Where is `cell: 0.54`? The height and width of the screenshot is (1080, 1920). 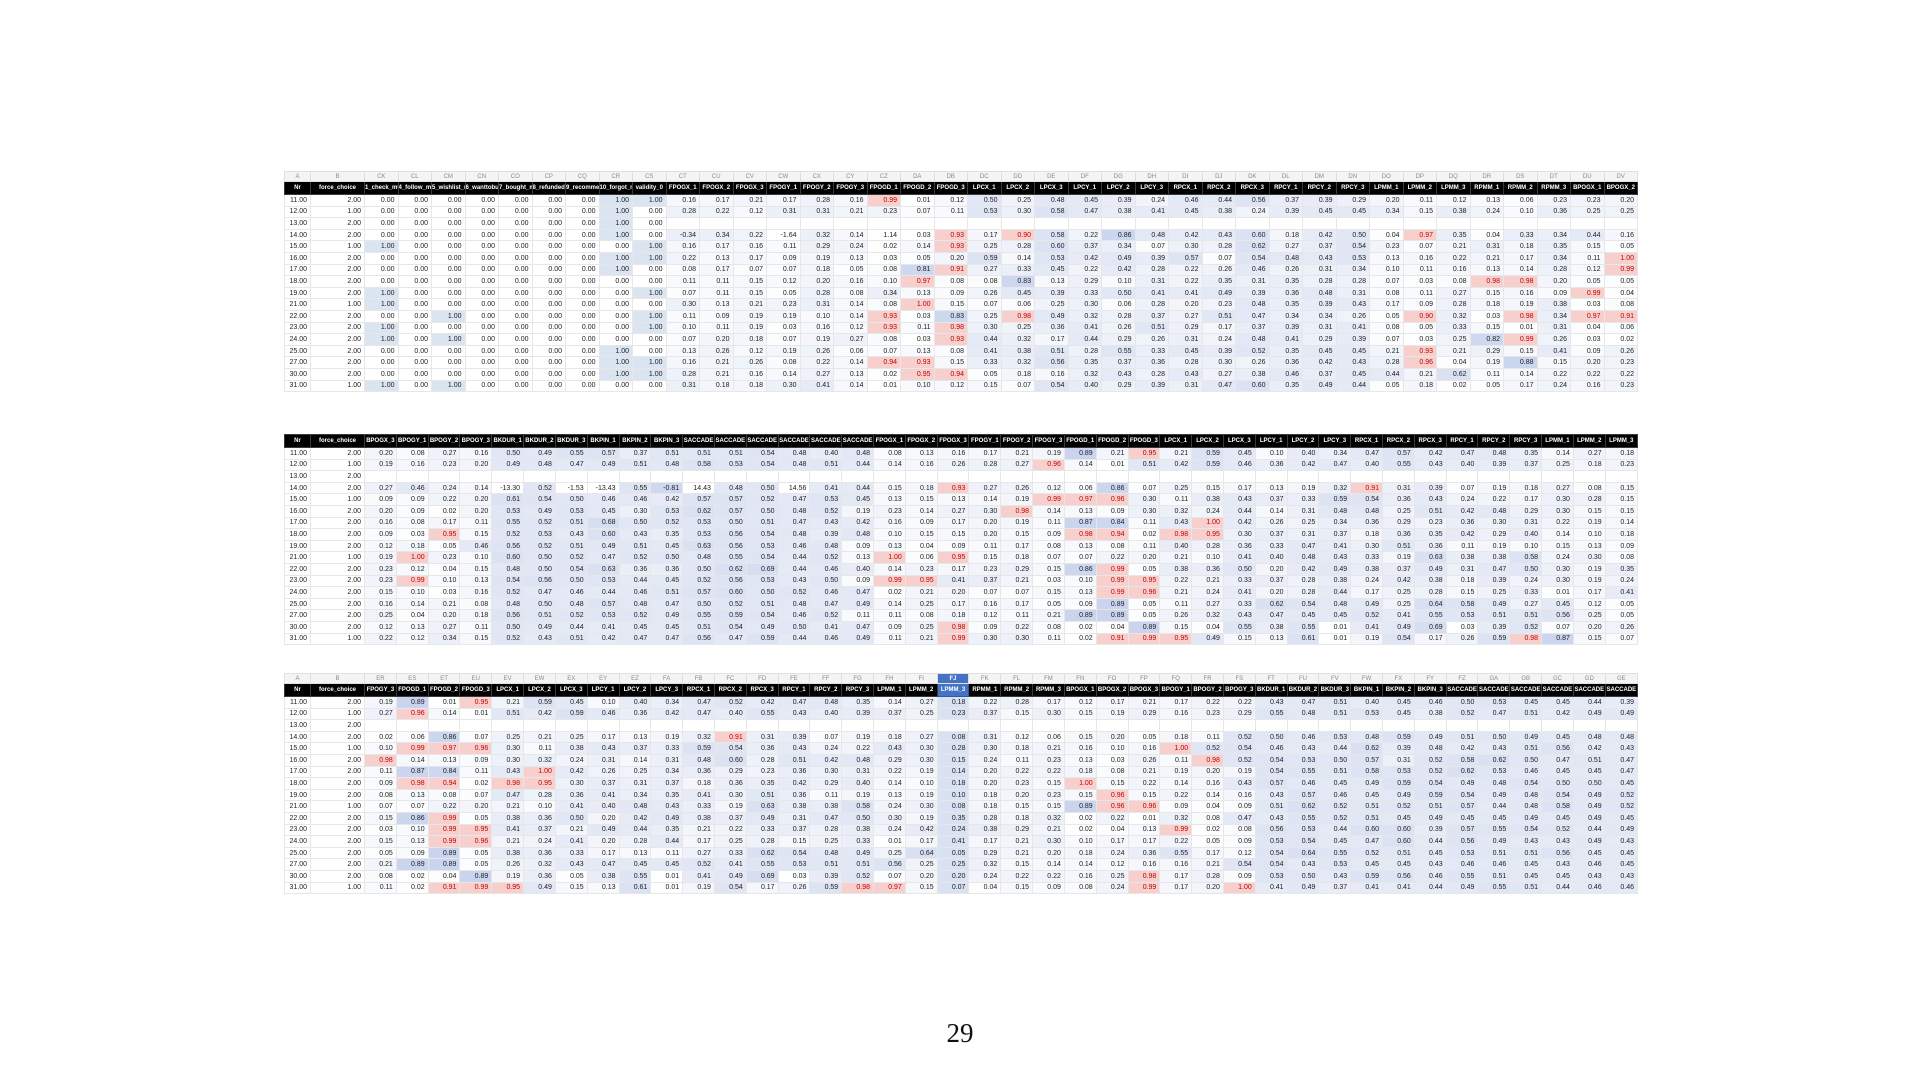 cell: 0.54 is located at coordinates (730, 627).